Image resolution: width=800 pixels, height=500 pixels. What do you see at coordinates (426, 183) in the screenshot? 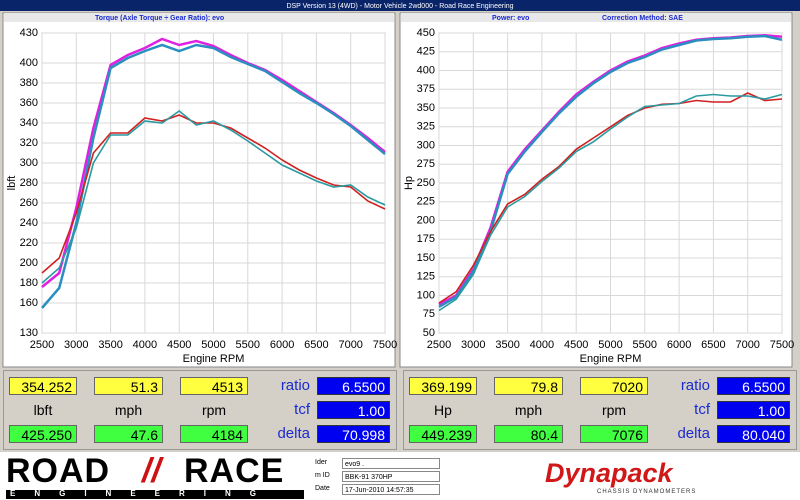
I see `y-tick-label: 250` at bounding box center [426, 183].